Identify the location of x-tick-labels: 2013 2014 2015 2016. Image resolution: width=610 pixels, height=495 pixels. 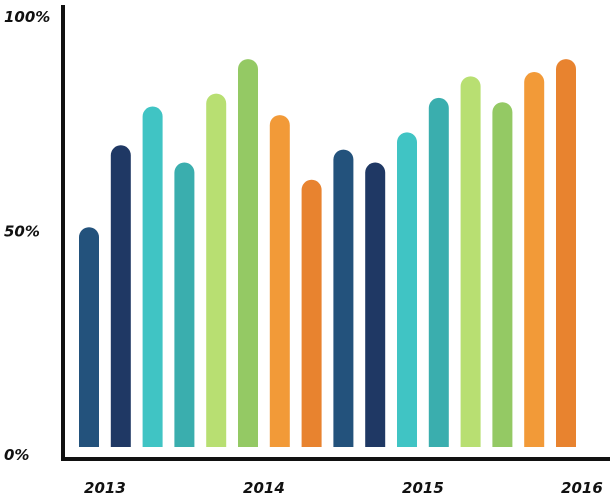
(343, 487).